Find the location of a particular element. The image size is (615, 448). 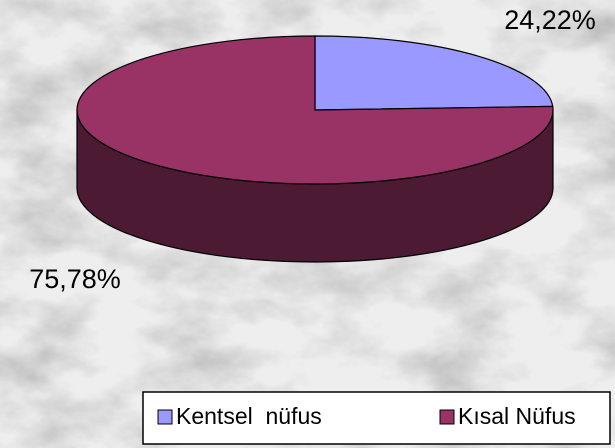

legend-box is located at coordinates (376, 418).